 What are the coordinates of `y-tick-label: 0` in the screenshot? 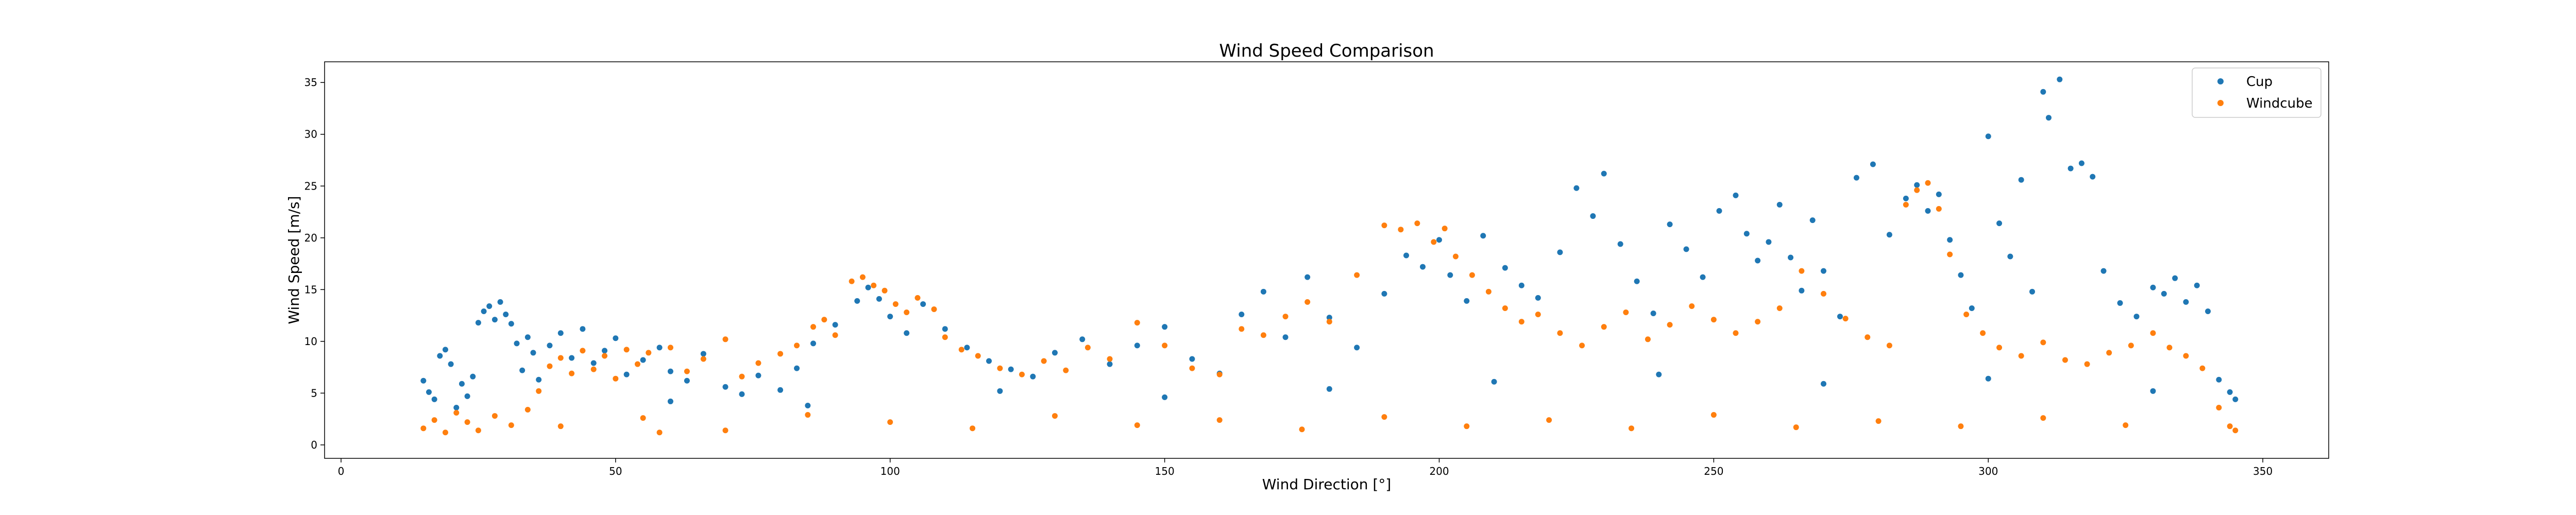 It's located at (314, 445).